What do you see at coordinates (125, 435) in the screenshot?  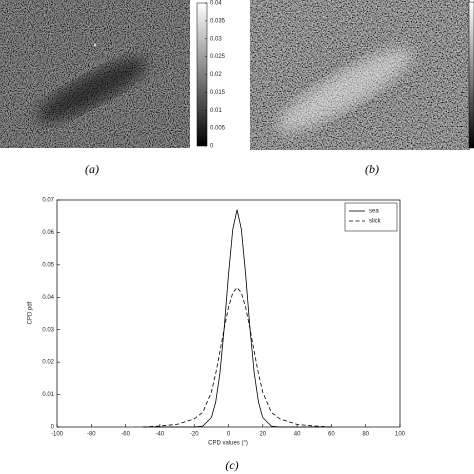 I see `x-tick-label: -60` at bounding box center [125, 435].